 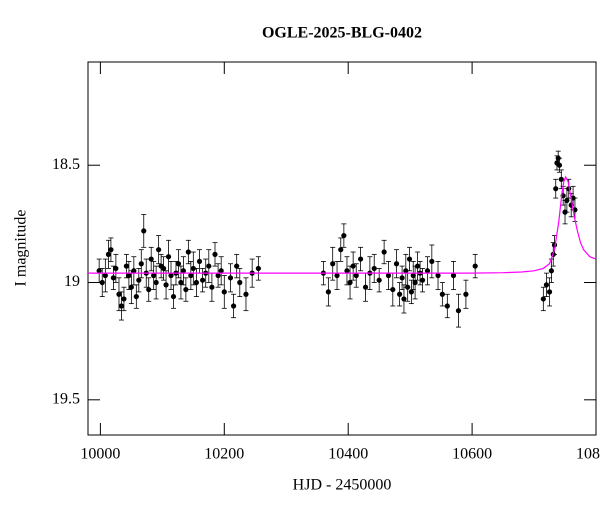 What do you see at coordinates (348, 454) in the screenshot?
I see `x-tick-label: 10400` at bounding box center [348, 454].